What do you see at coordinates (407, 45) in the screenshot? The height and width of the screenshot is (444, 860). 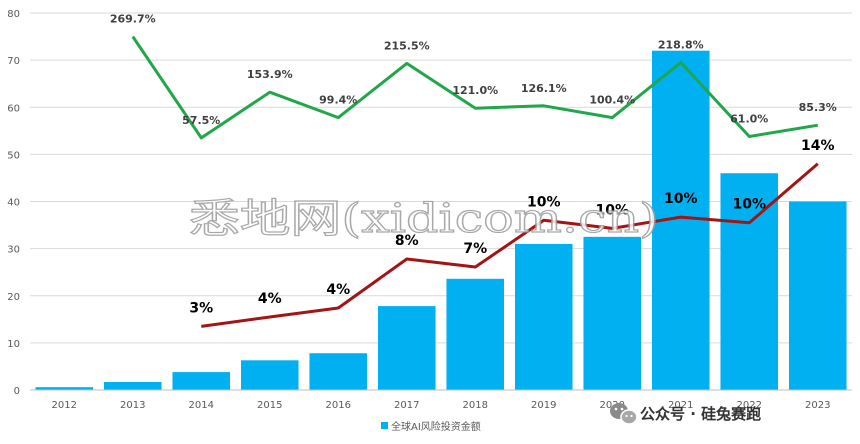 I see `growth-data-label: 215.5%` at bounding box center [407, 45].